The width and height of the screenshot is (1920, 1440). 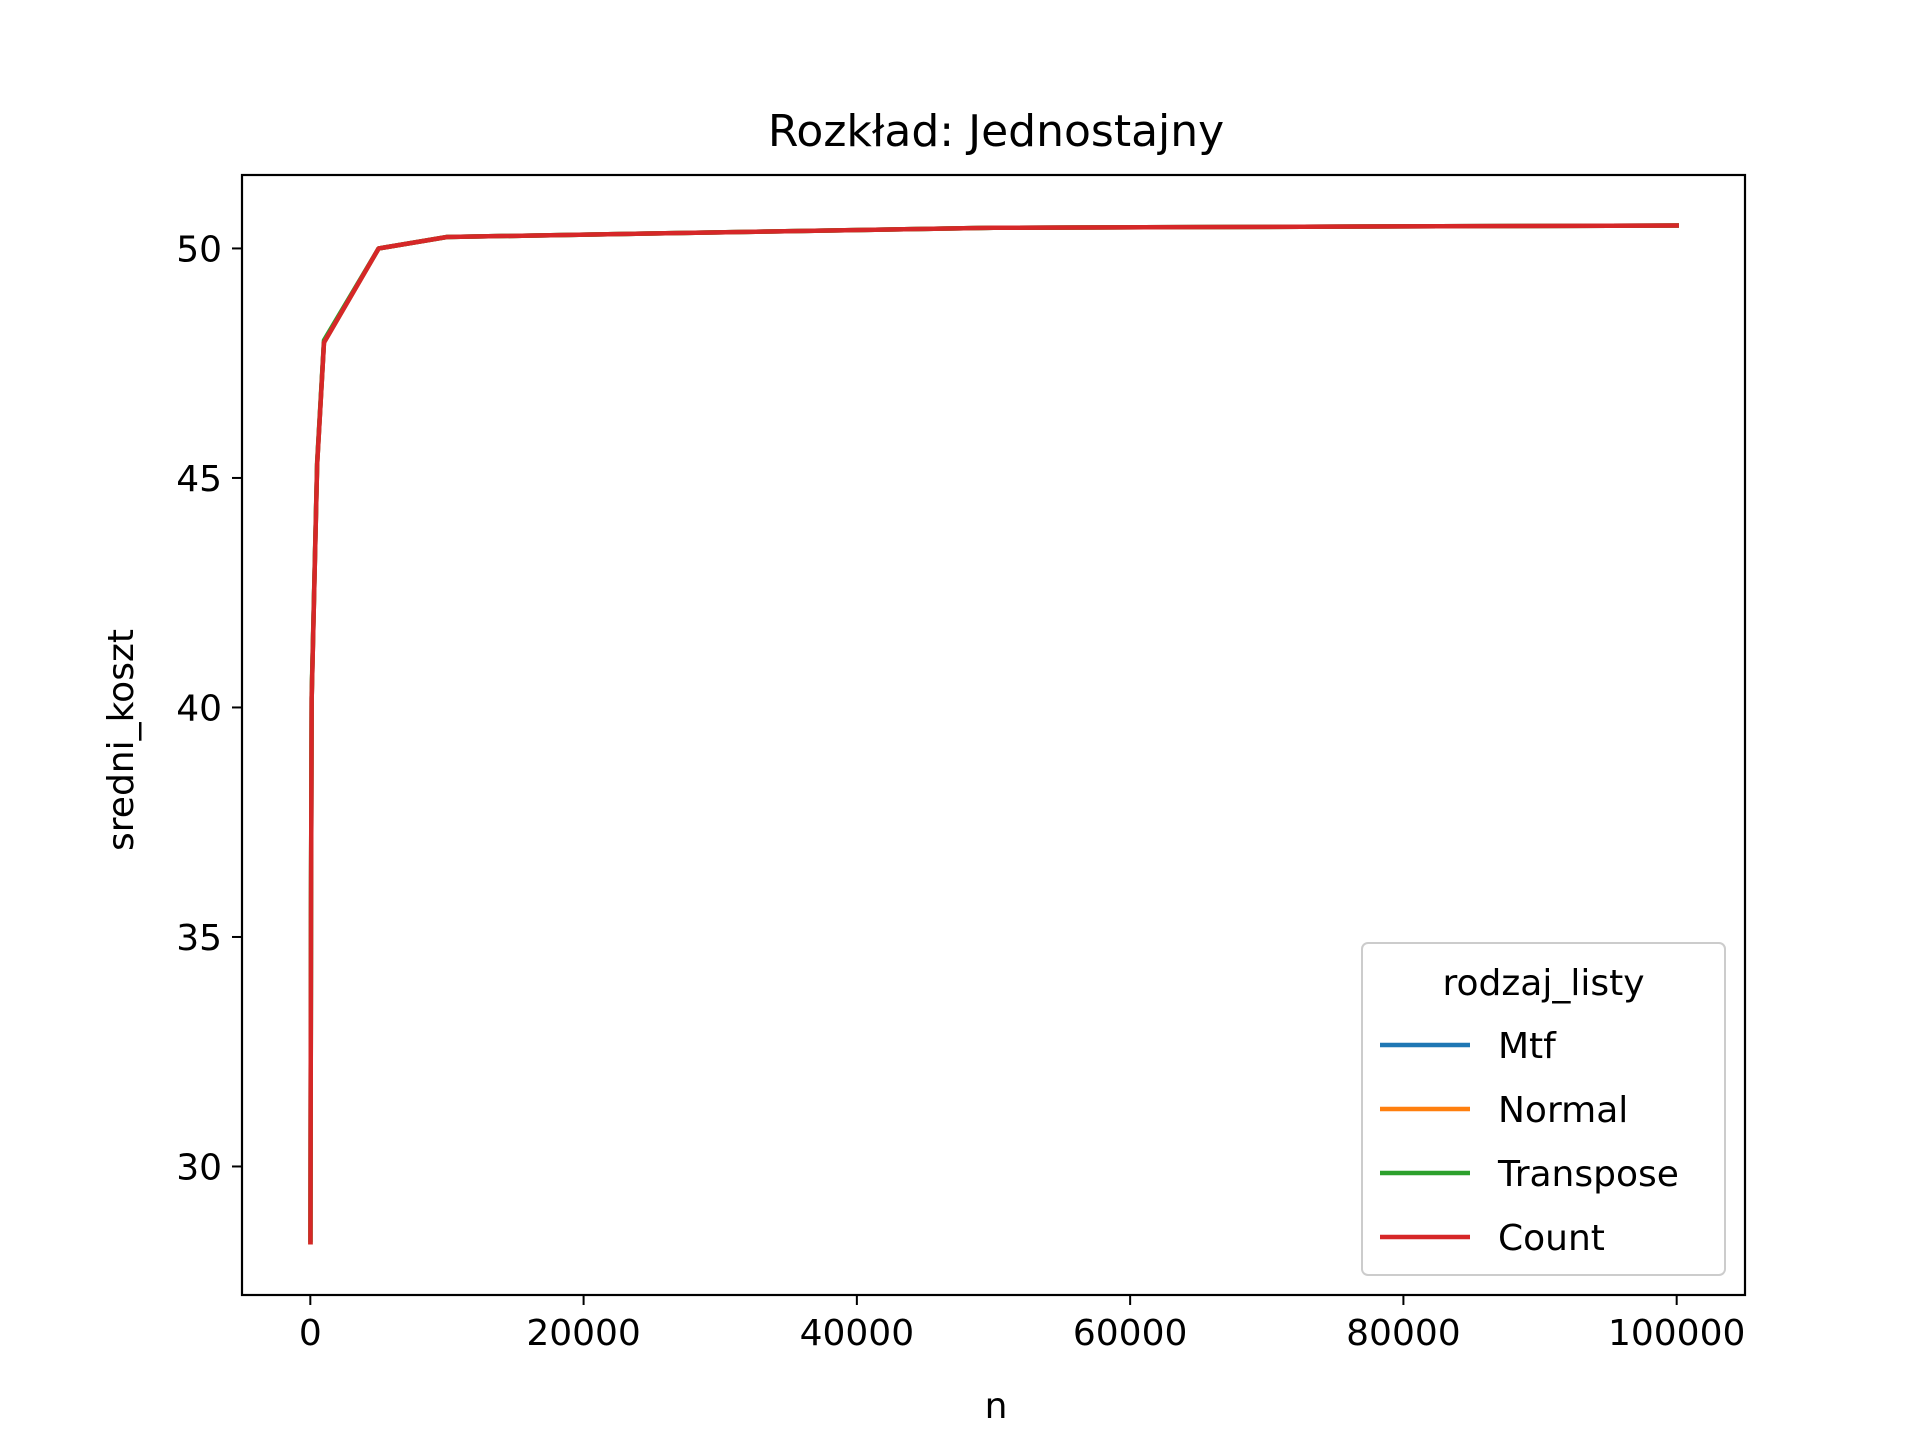 I want to click on y-tick-label: 45, so click(x=199, y=479).